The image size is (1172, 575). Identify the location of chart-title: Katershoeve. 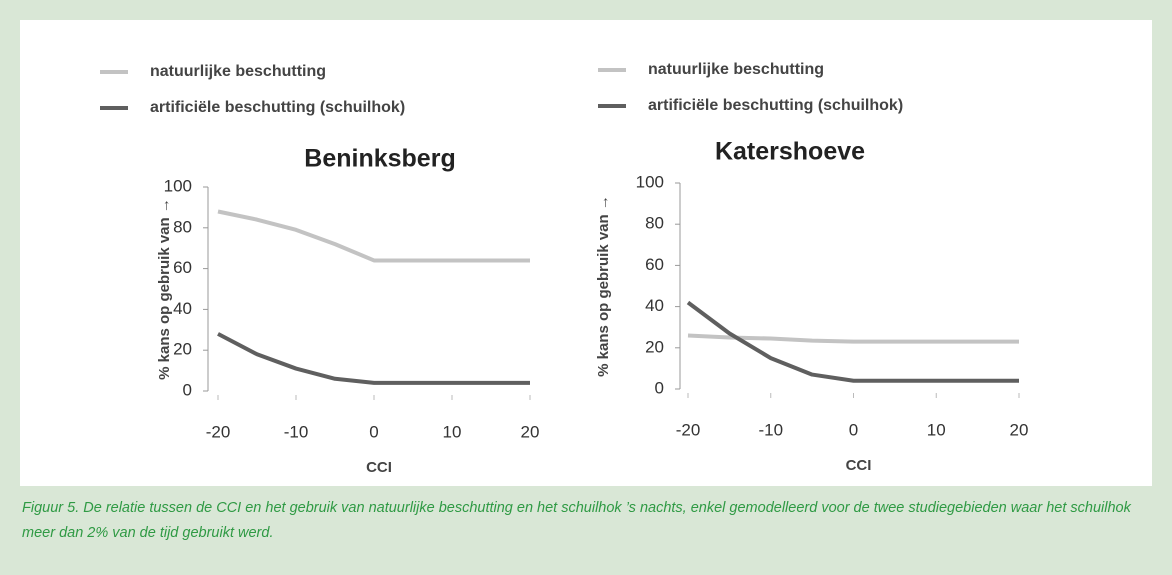
(790, 152).